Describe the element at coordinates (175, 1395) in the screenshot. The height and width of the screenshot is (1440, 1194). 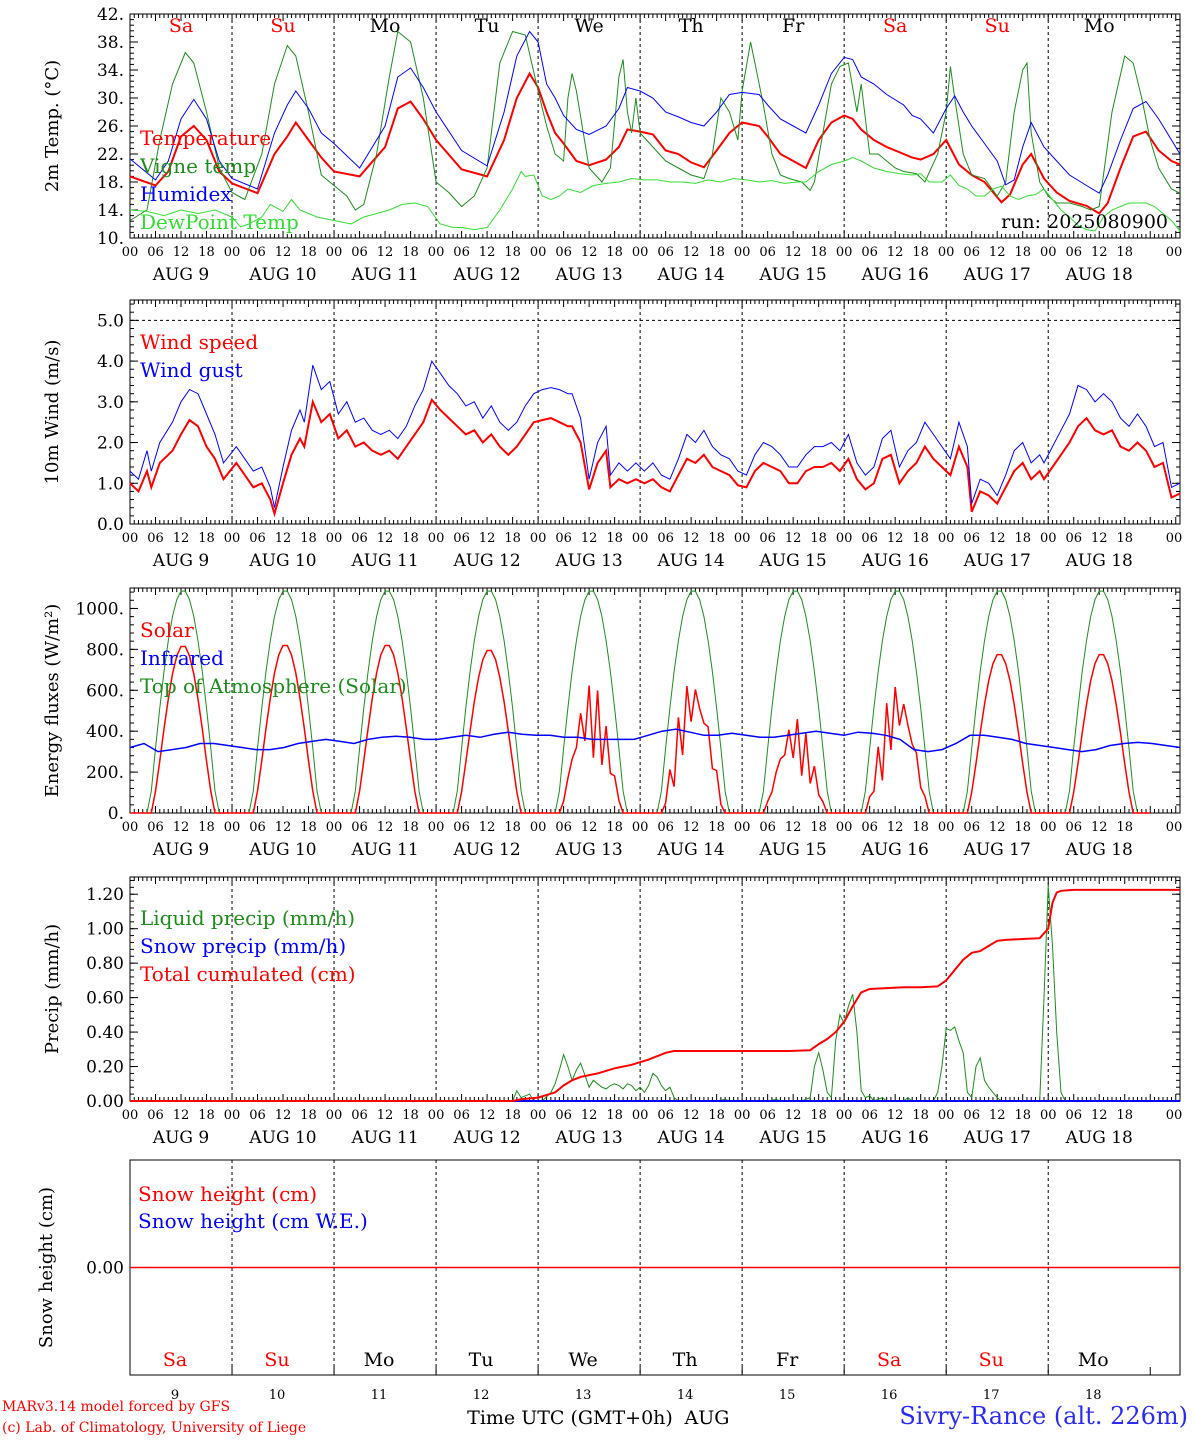
I see `day-number: 9` at that location.